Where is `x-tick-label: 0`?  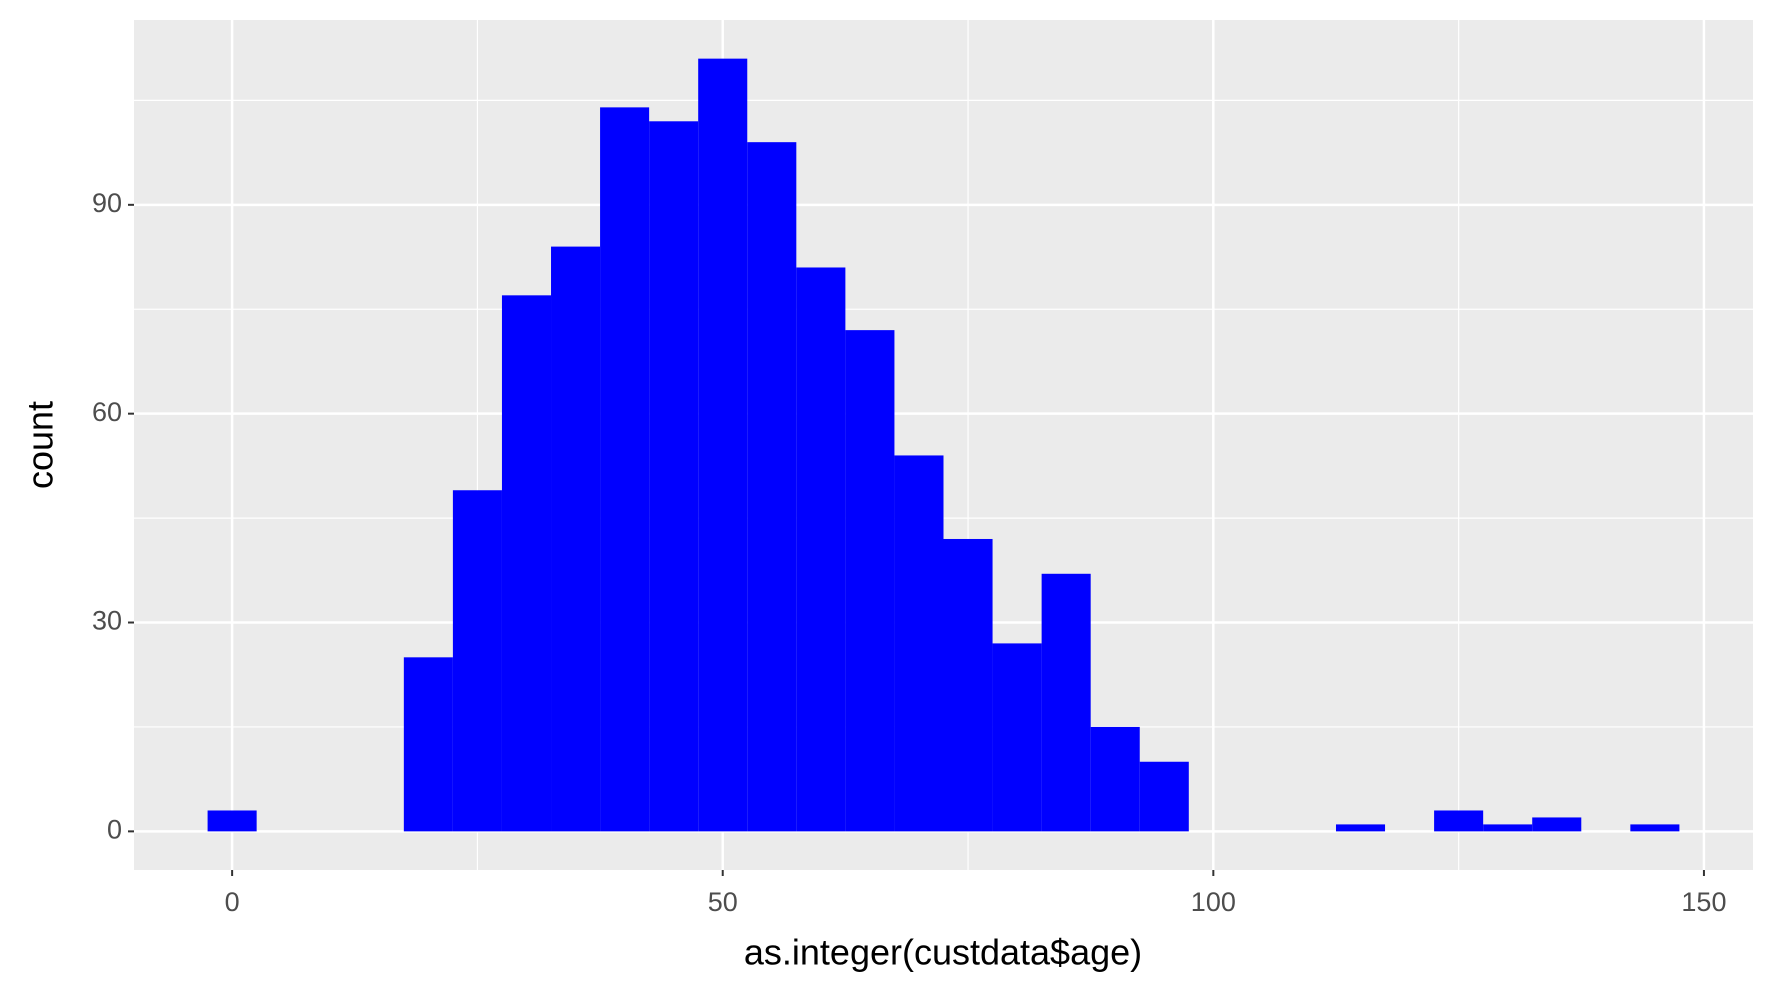 x-tick-label: 0 is located at coordinates (232, 902).